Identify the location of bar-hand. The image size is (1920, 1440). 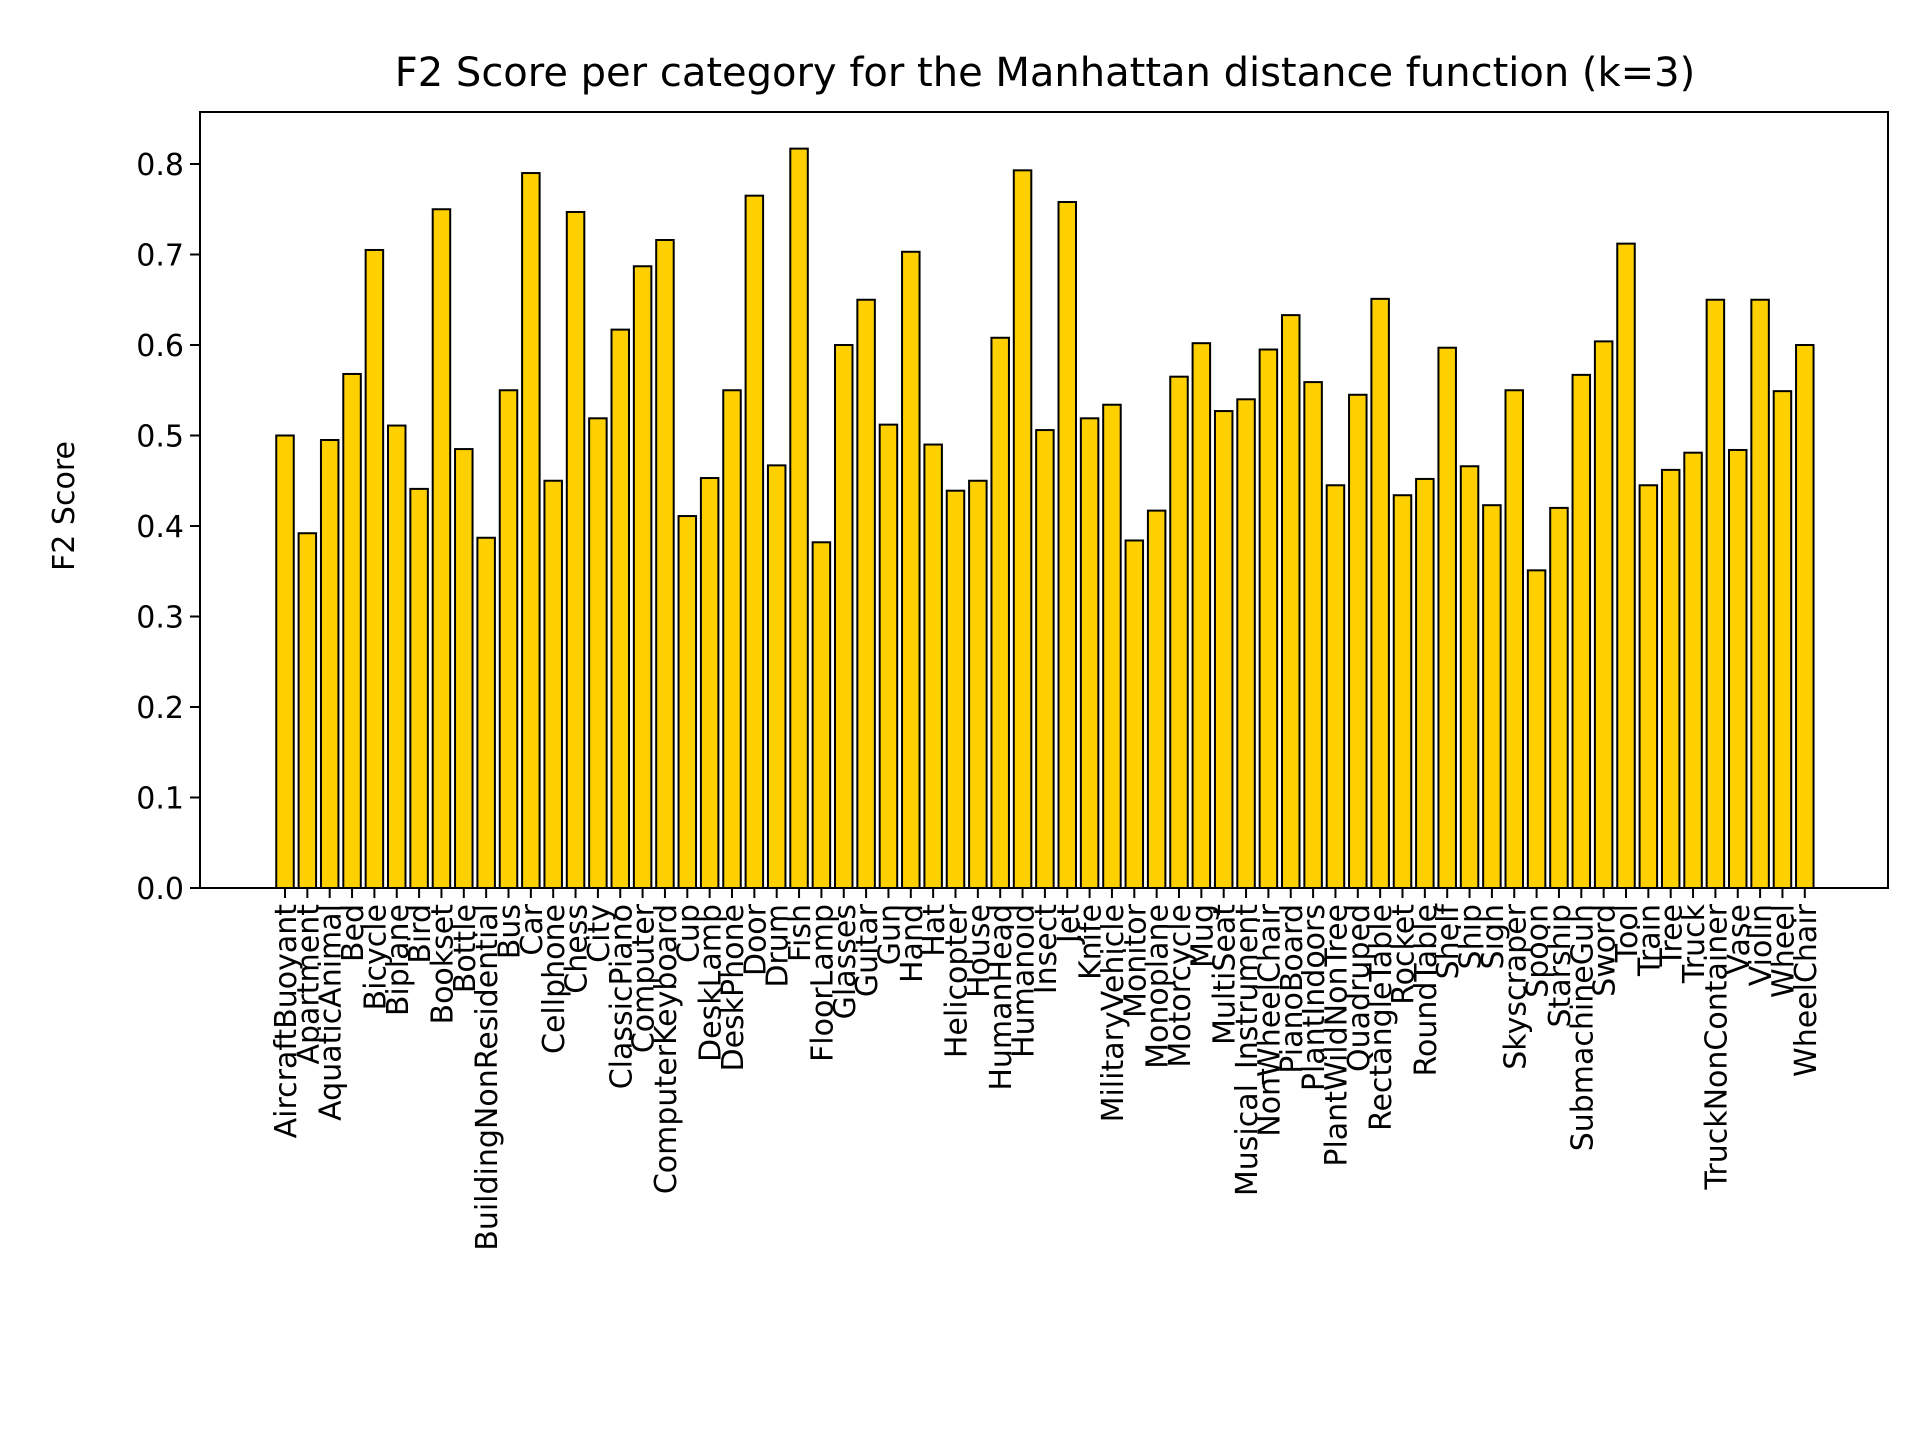
(911, 570).